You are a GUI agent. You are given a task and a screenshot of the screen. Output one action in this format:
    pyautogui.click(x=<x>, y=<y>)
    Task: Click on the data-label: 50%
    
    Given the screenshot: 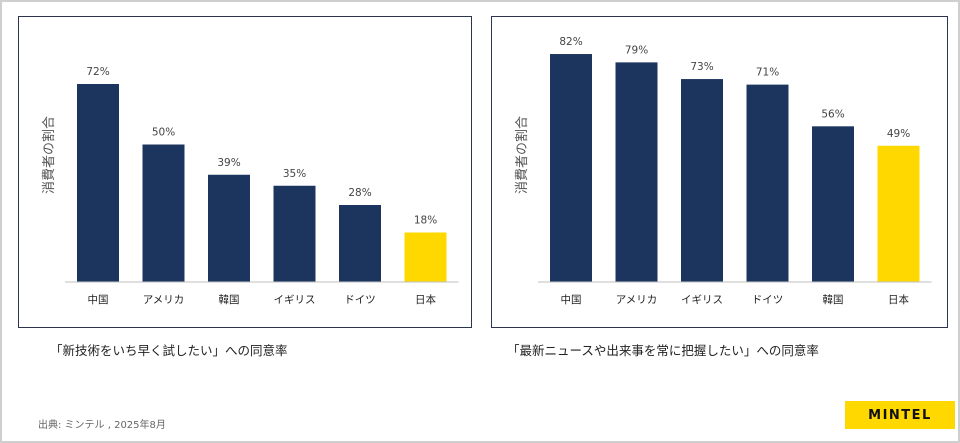 What is the action you would take?
    pyautogui.click(x=163, y=133)
    